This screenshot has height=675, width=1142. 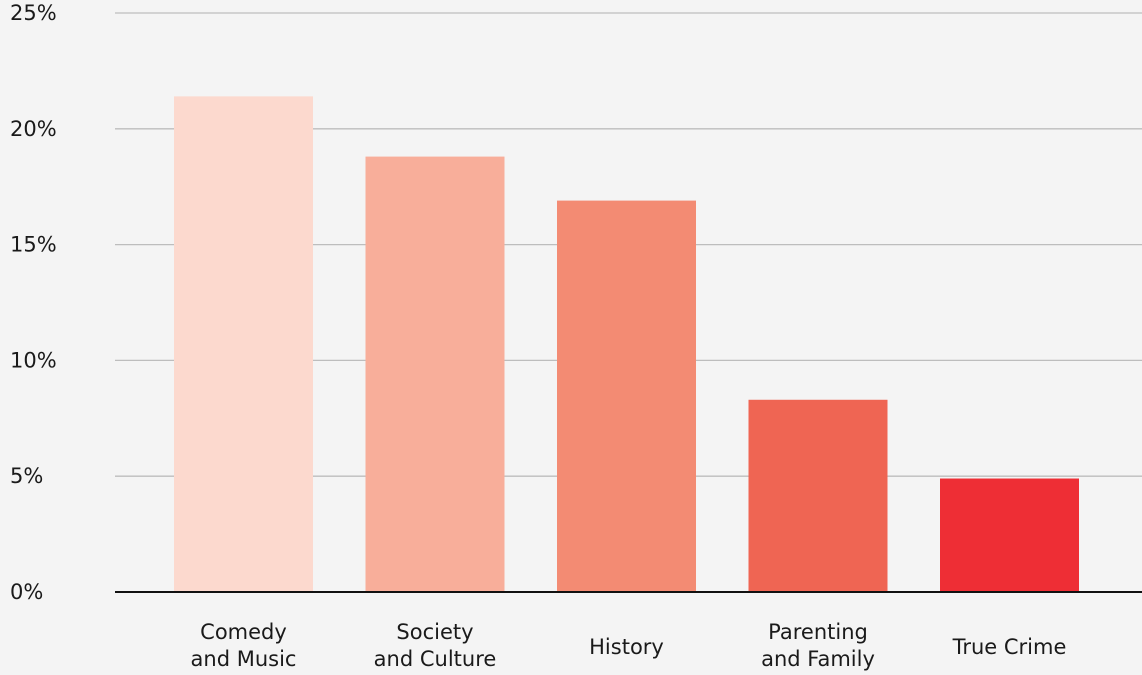 What do you see at coordinates (33, 129) in the screenshot?
I see `y-tick-label: 20%` at bounding box center [33, 129].